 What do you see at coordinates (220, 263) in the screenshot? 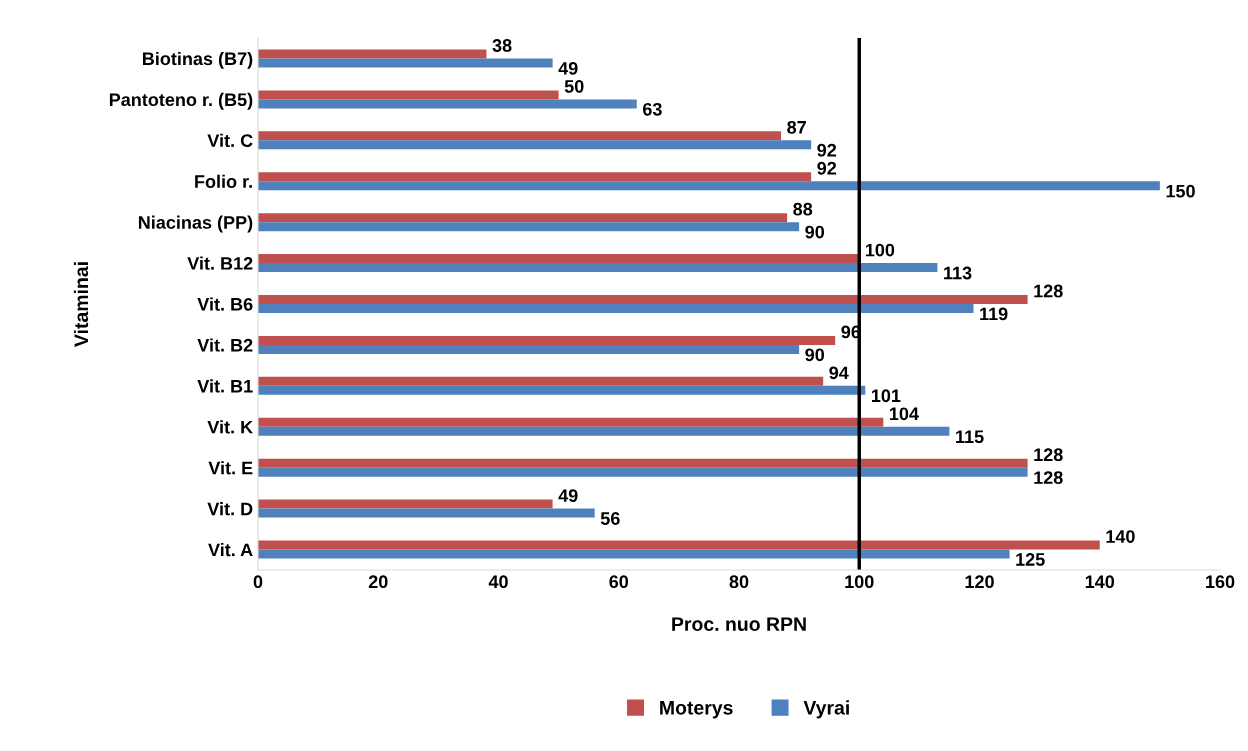
I see `y-tick-label: Vit. B12` at bounding box center [220, 263].